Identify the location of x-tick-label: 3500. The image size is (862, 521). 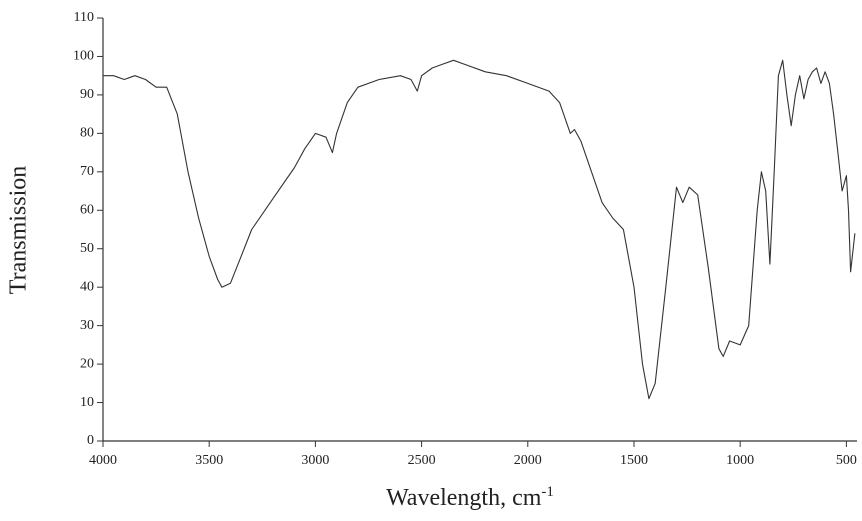
(209, 460).